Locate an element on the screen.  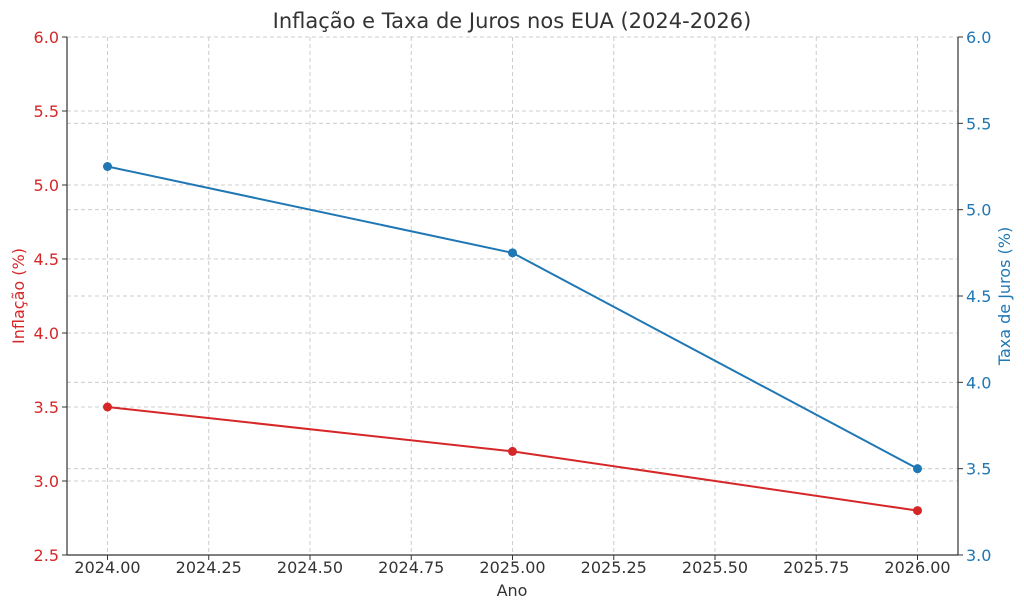
x-tick-label: 2025.25 is located at coordinates (614, 567).